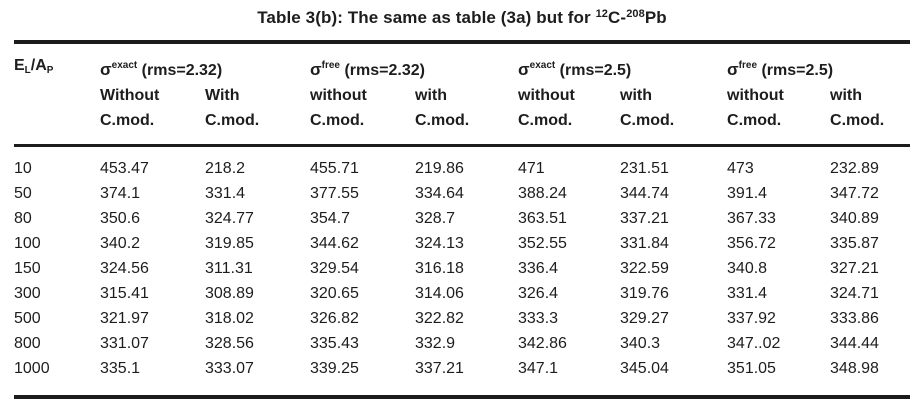 The width and height of the screenshot is (924, 405). What do you see at coordinates (740, 168) in the screenshot?
I see `value-cell: 473` at bounding box center [740, 168].